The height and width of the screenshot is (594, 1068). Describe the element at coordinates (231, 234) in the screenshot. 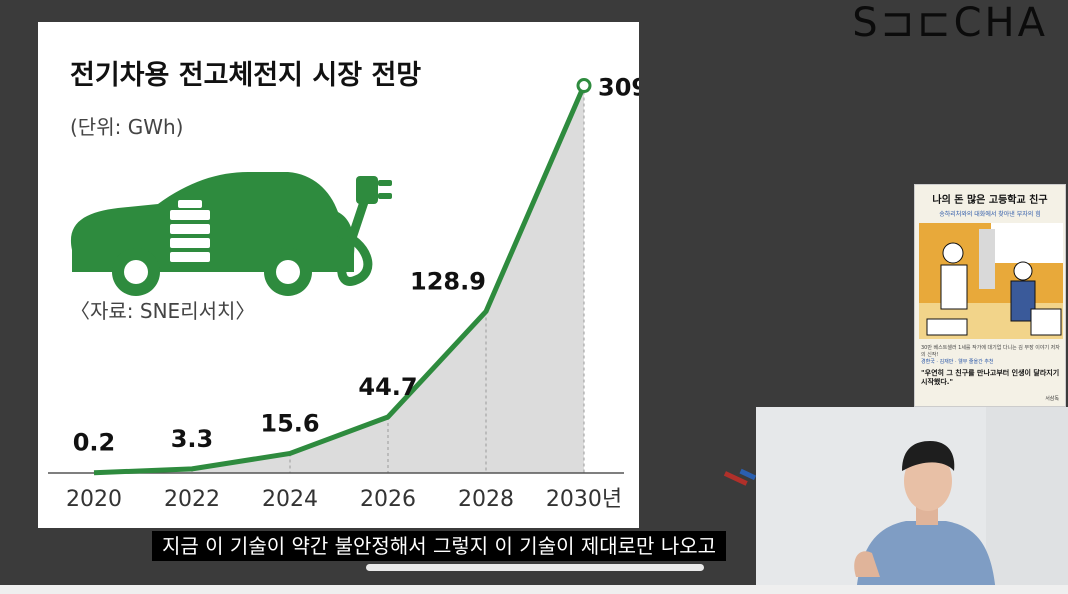

I see `electric-car-plug-icon` at that location.